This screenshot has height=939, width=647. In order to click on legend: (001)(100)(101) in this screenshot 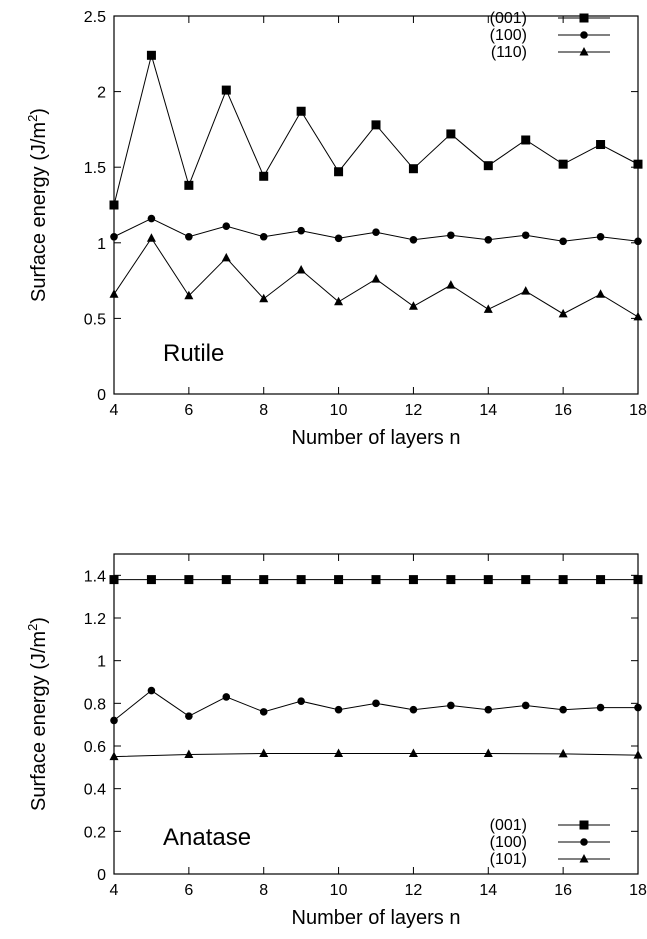, I will do `click(550, 842)`.